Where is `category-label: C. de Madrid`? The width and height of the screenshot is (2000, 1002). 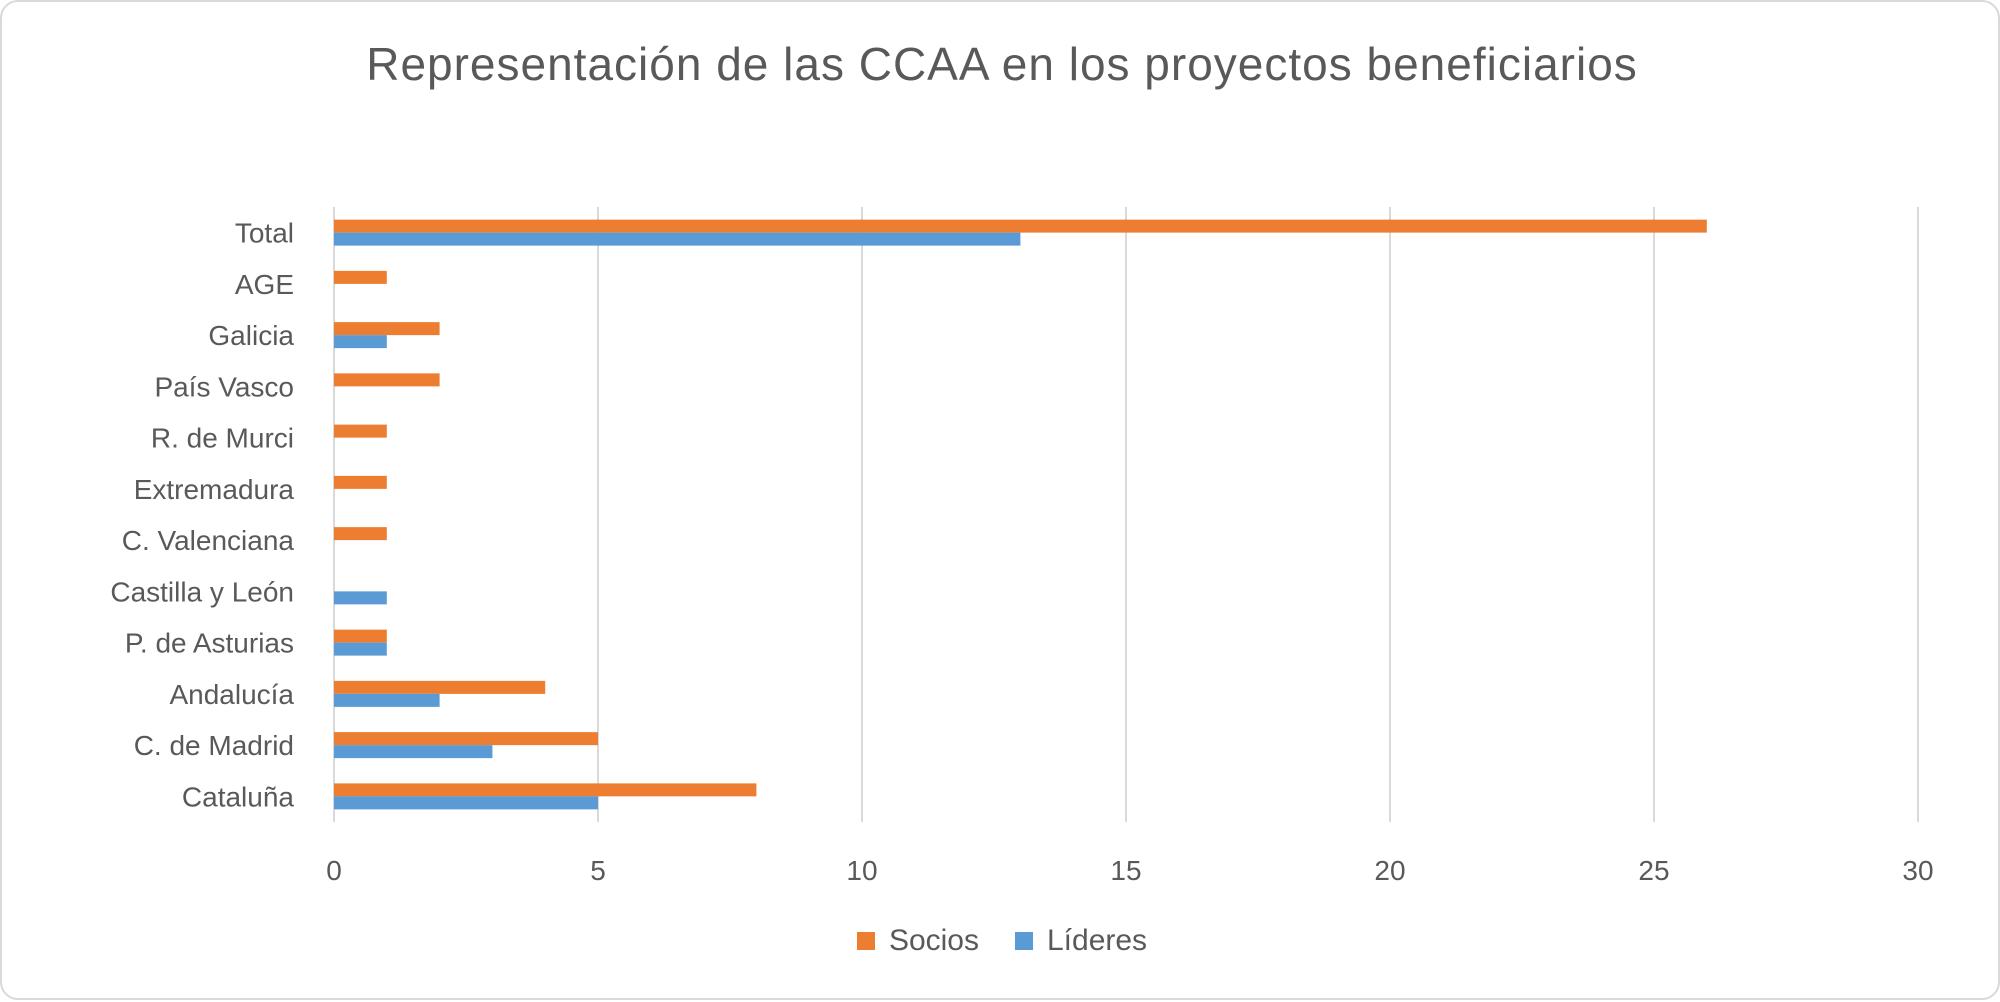 category-label: C. de Madrid is located at coordinates (214, 745).